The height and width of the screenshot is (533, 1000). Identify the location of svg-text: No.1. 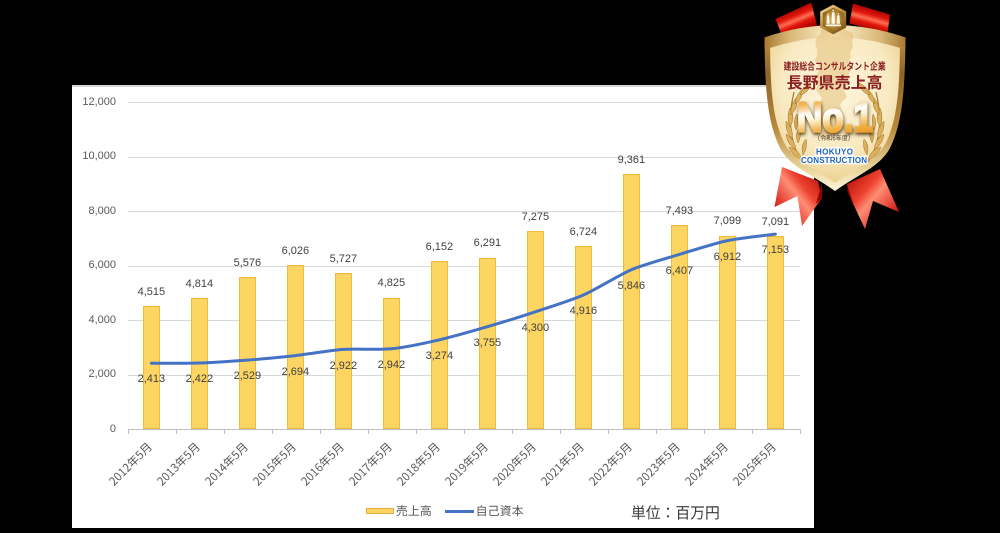
(835, 117).